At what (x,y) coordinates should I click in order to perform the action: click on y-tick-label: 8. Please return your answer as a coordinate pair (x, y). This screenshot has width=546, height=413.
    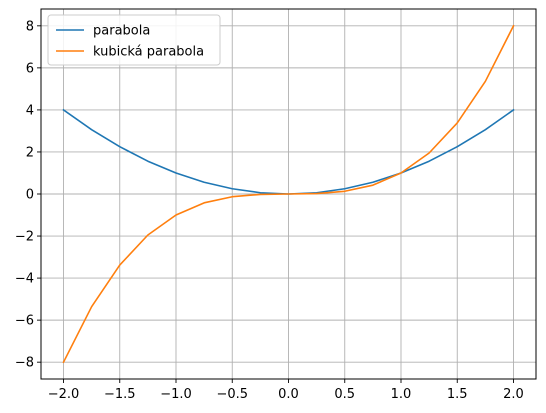
    Looking at the image, I should click on (30, 26).